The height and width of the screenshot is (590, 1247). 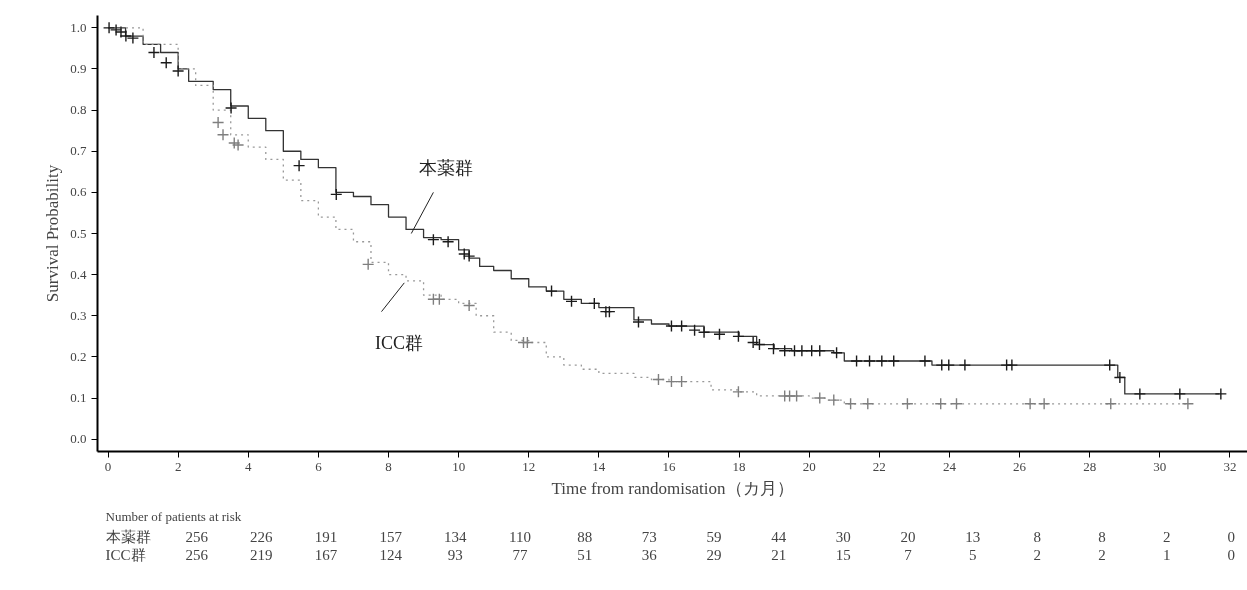 I want to click on x-tick-label: 22, so click(x=879, y=466).